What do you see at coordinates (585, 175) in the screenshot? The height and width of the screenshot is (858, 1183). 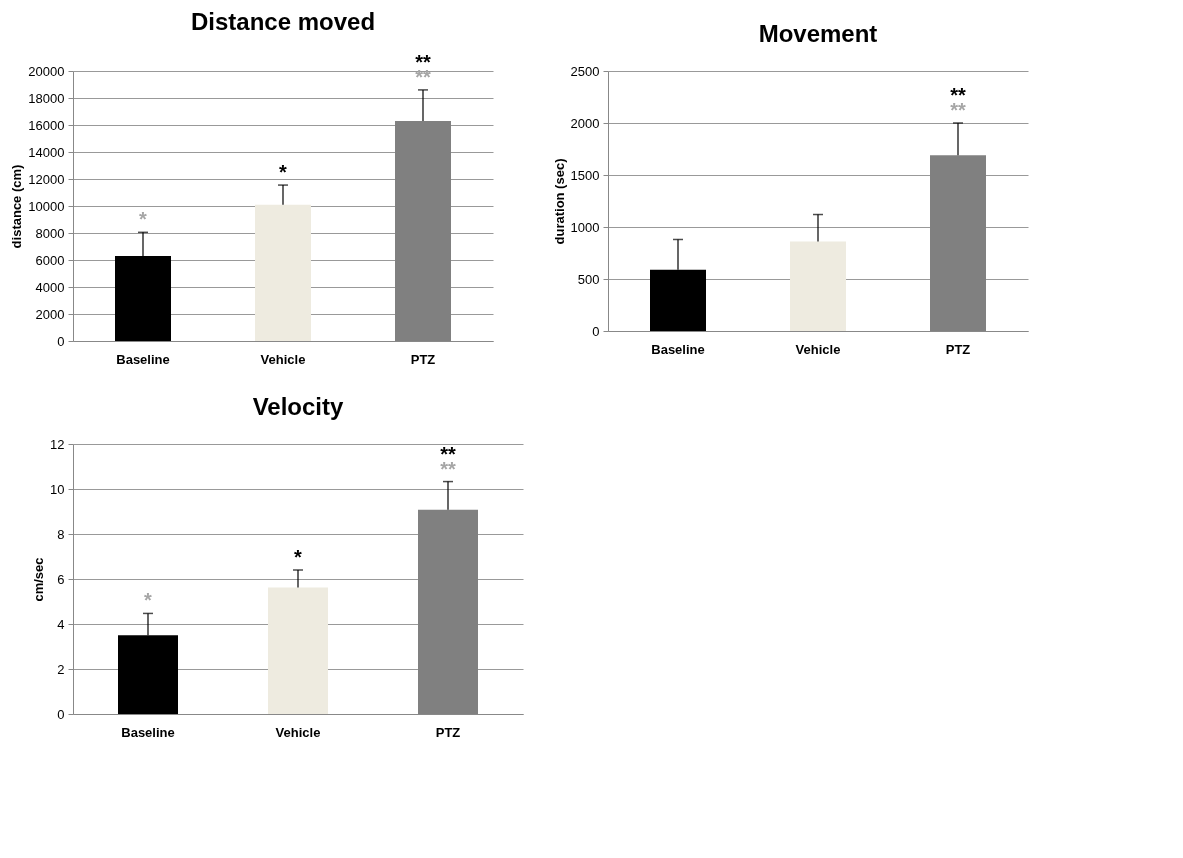 I see `y-tick-label: 1500` at bounding box center [585, 175].